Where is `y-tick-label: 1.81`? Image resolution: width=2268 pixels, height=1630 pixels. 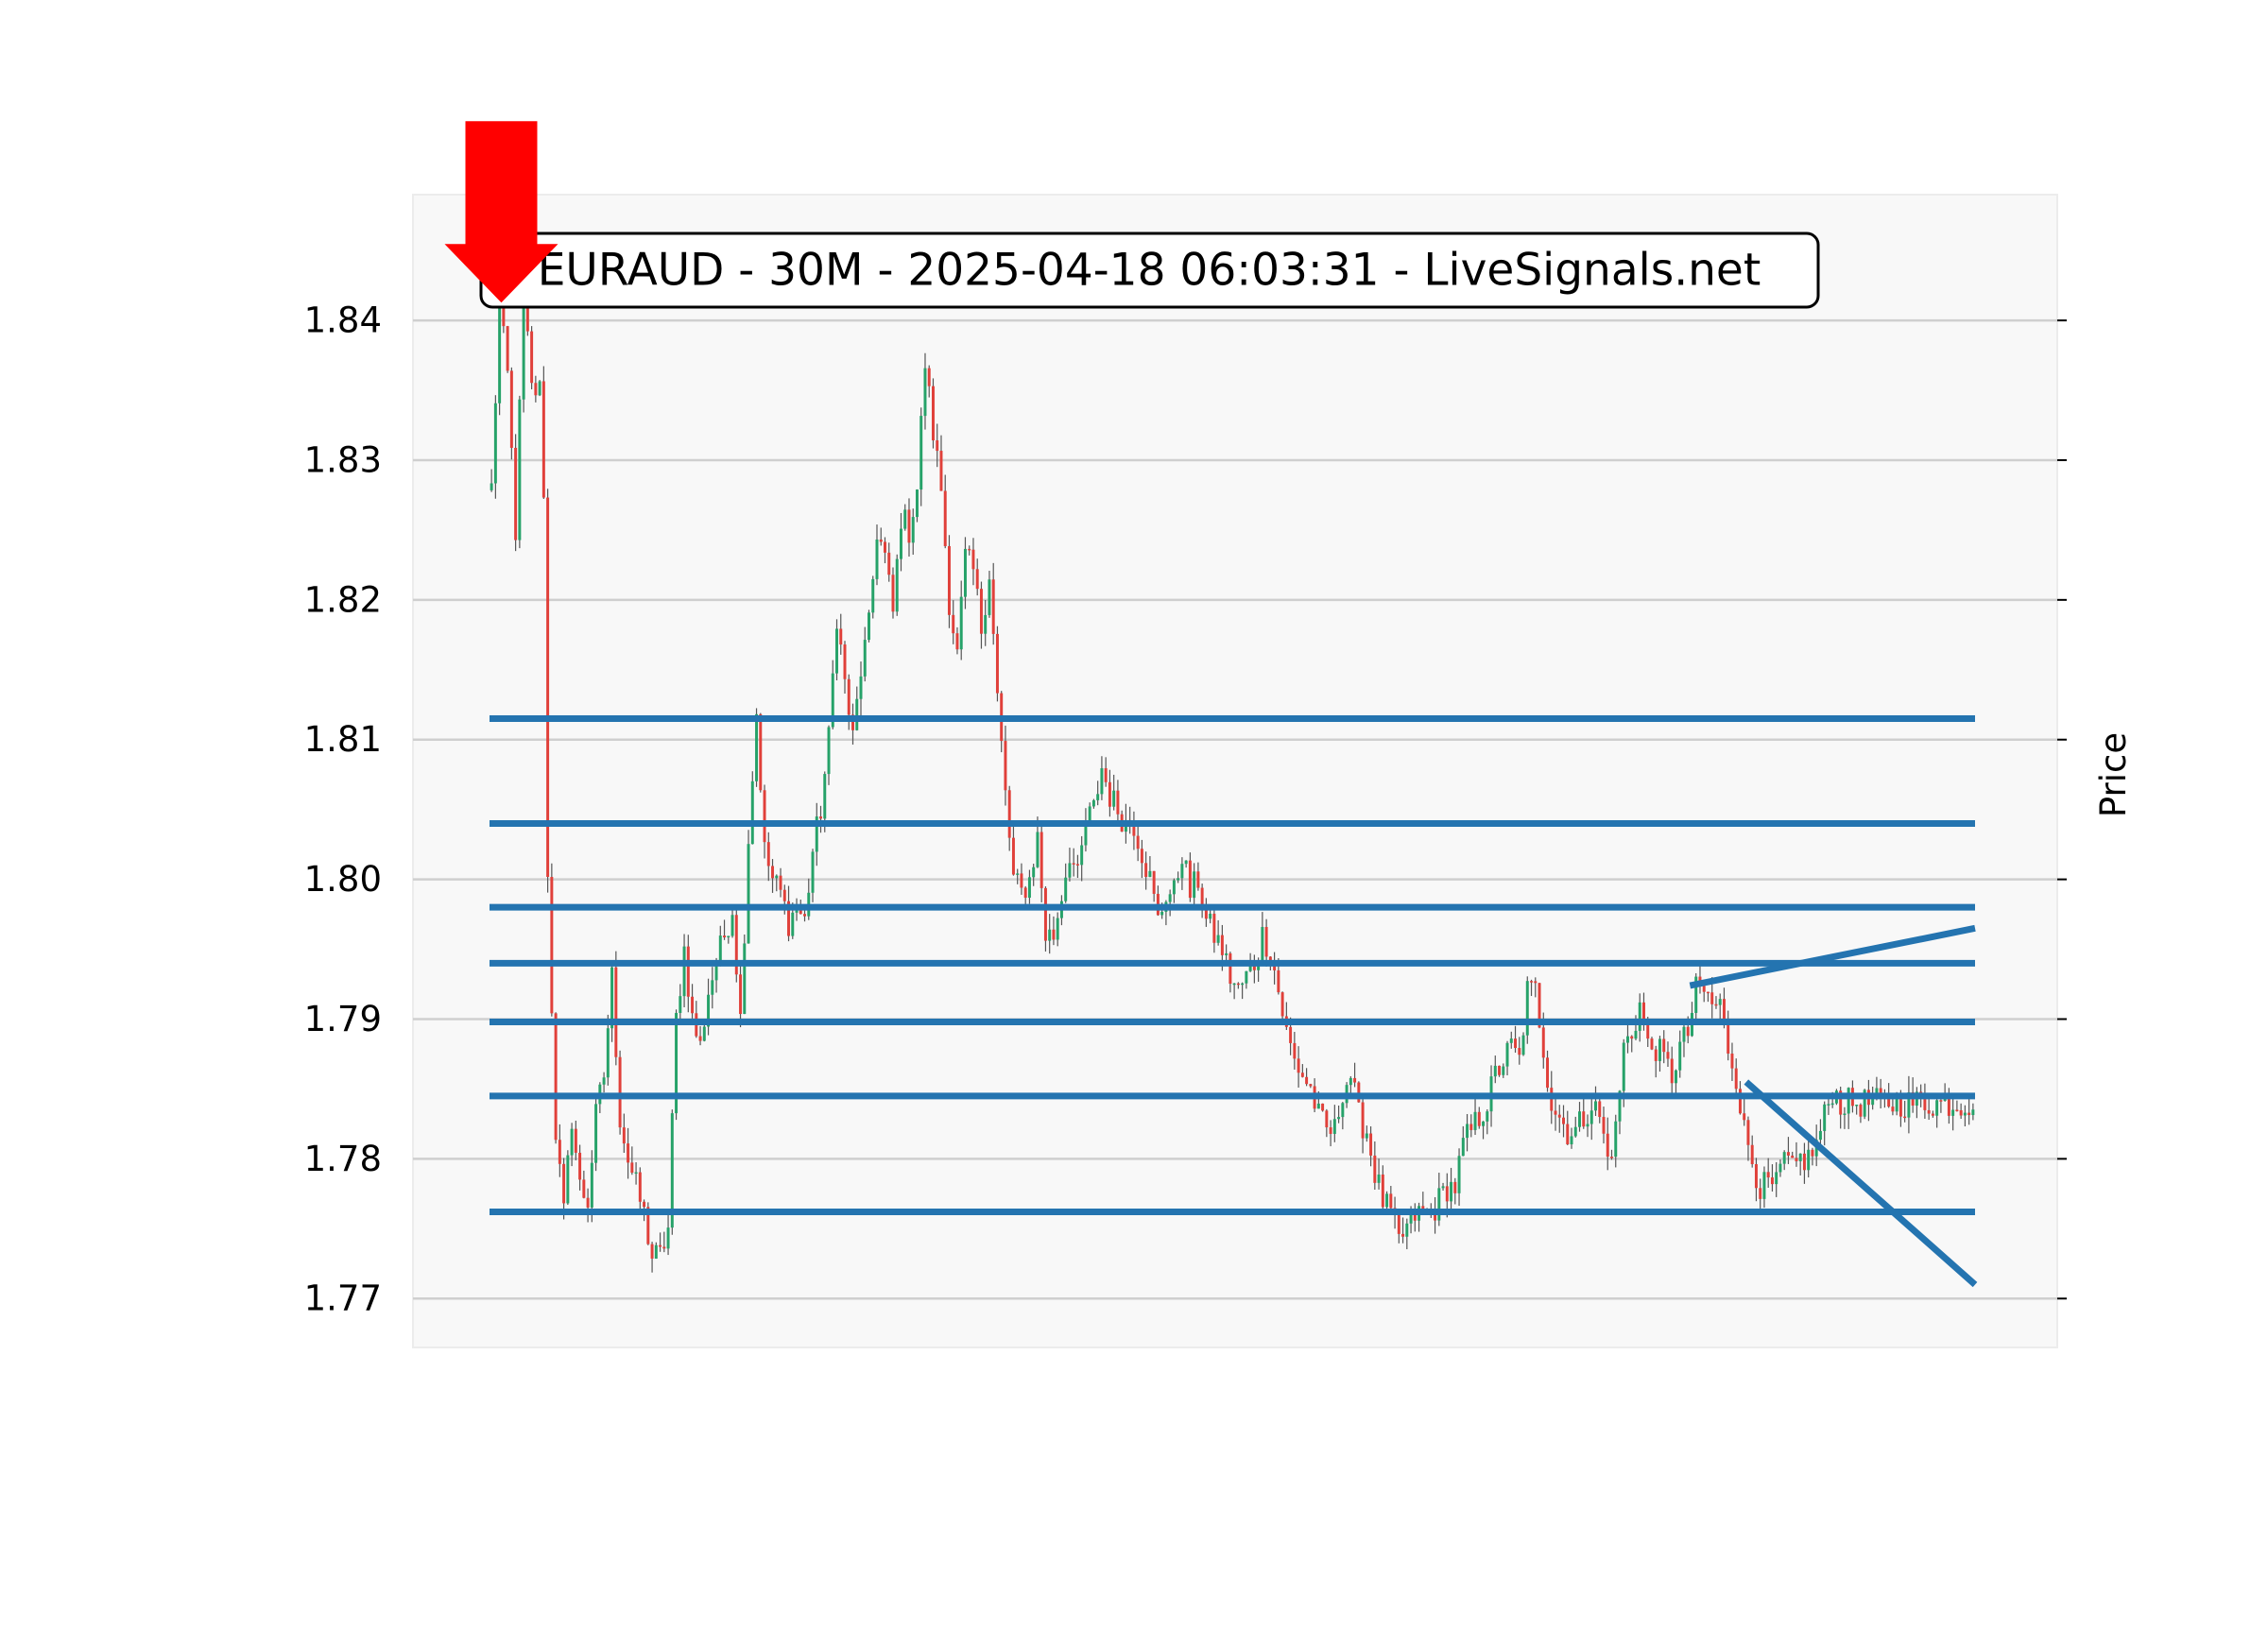 y-tick-label: 1.81 is located at coordinates (343, 740).